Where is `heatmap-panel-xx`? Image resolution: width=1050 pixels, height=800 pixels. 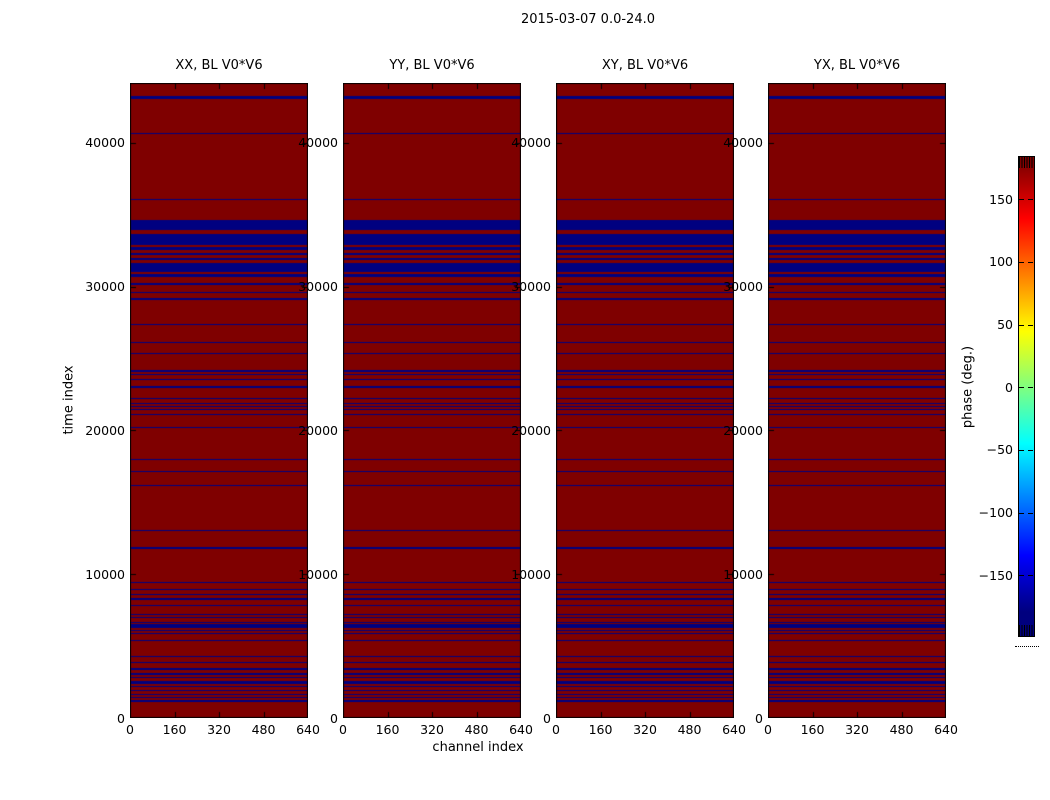 heatmap-panel-xx is located at coordinates (219, 400).